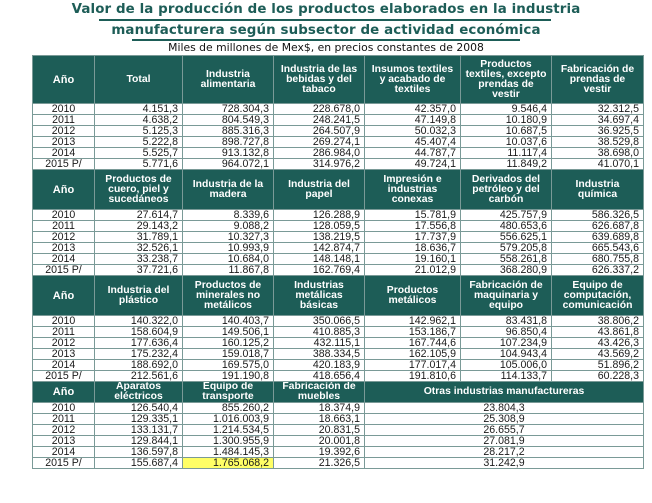 The height and width of the screenshot is (503, 652). I want to click on column-header: Fabricación de prendas de vestir, so click(597, 79).